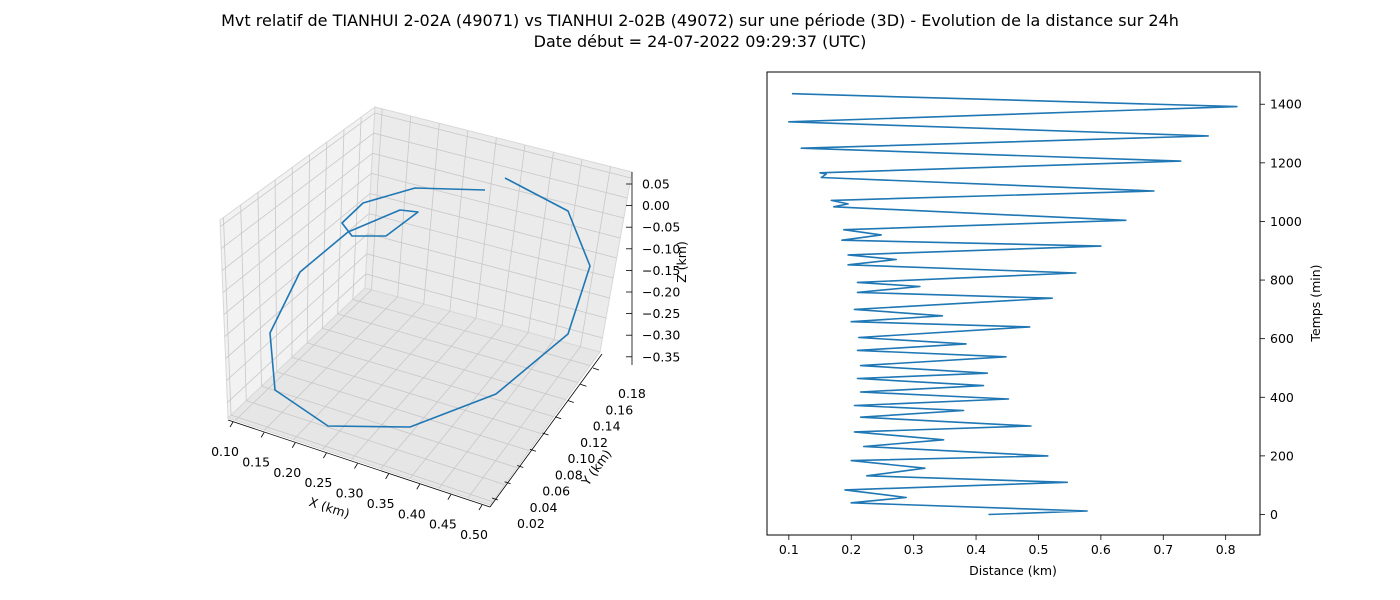 This screenshot has height=600, width=1400. What do you see at coordinates (1101, 549) in the screenshot?
I see `x-tick-label-2d: 0.6` at bounding box center [1101, 549].